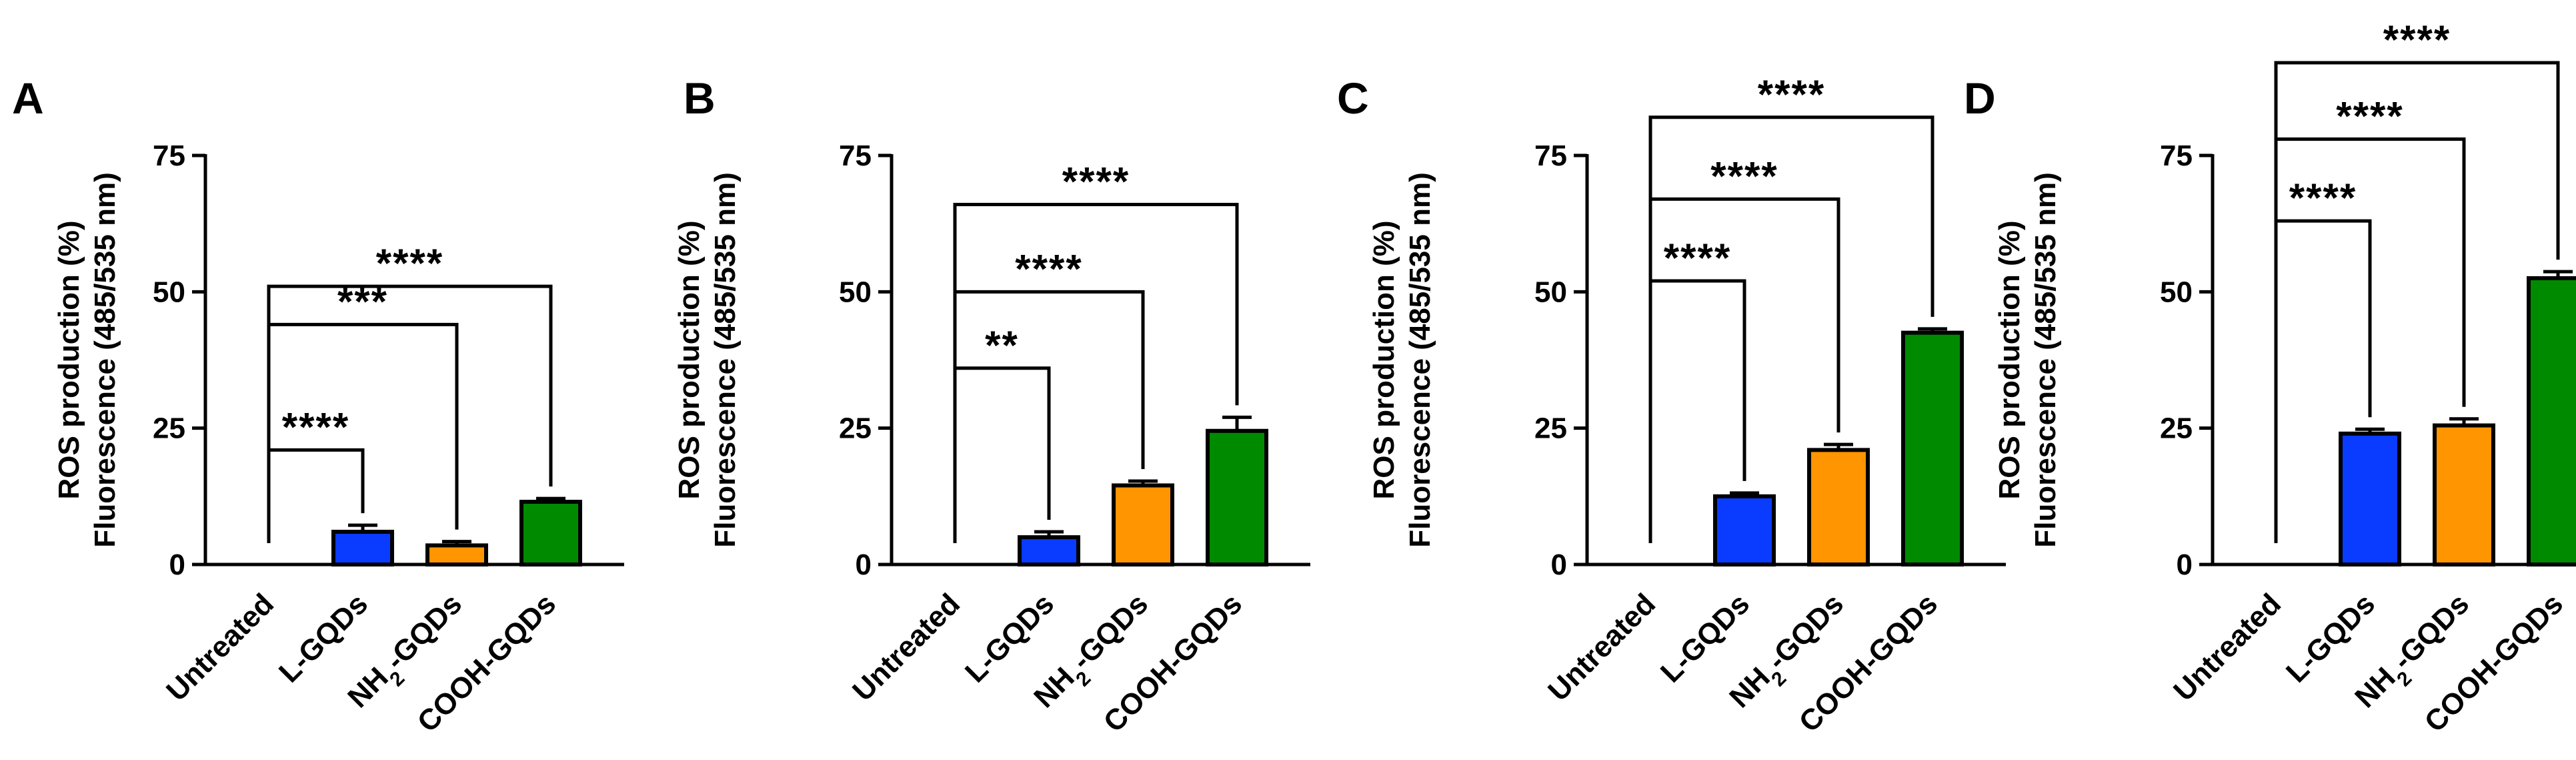 This screenshot has height=760, width=2576. I want to click on panel-letter: C, so click(1353, 98).